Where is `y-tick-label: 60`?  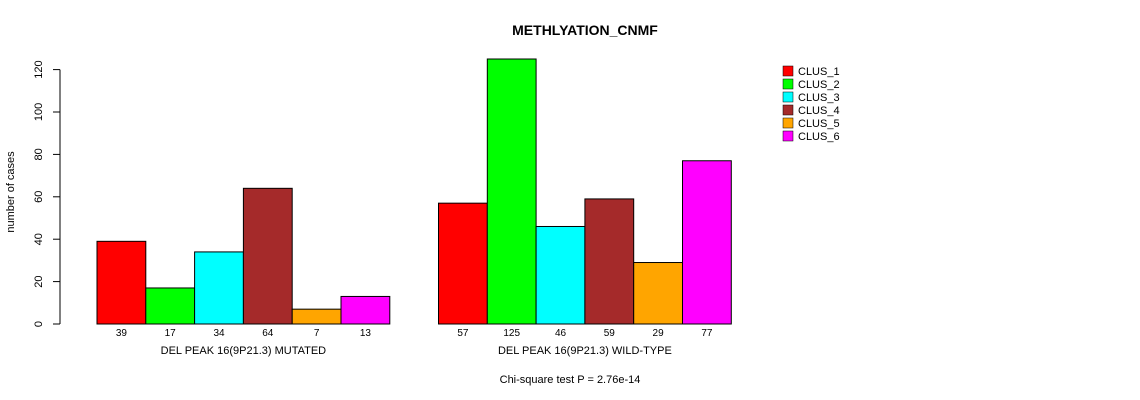
y-tick-label: 60 is located at coordinates (39, 197).